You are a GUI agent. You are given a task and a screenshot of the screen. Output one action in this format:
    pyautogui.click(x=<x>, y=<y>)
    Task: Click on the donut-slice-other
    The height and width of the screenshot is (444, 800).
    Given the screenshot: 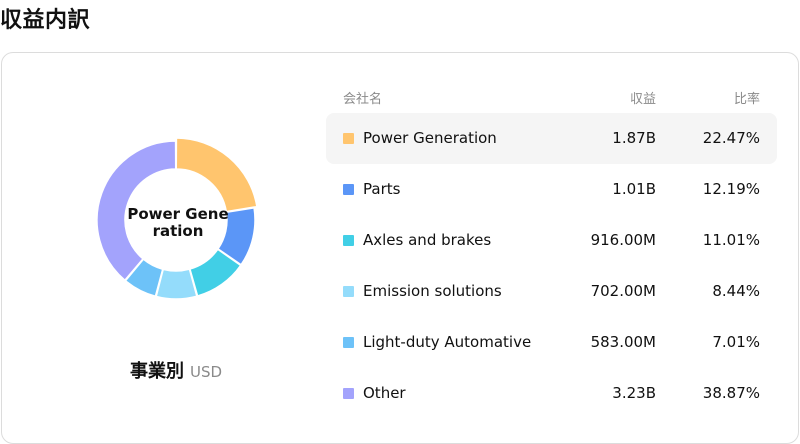 What is the action you would take?
    pyautogui.click(x=136, y=211)
    